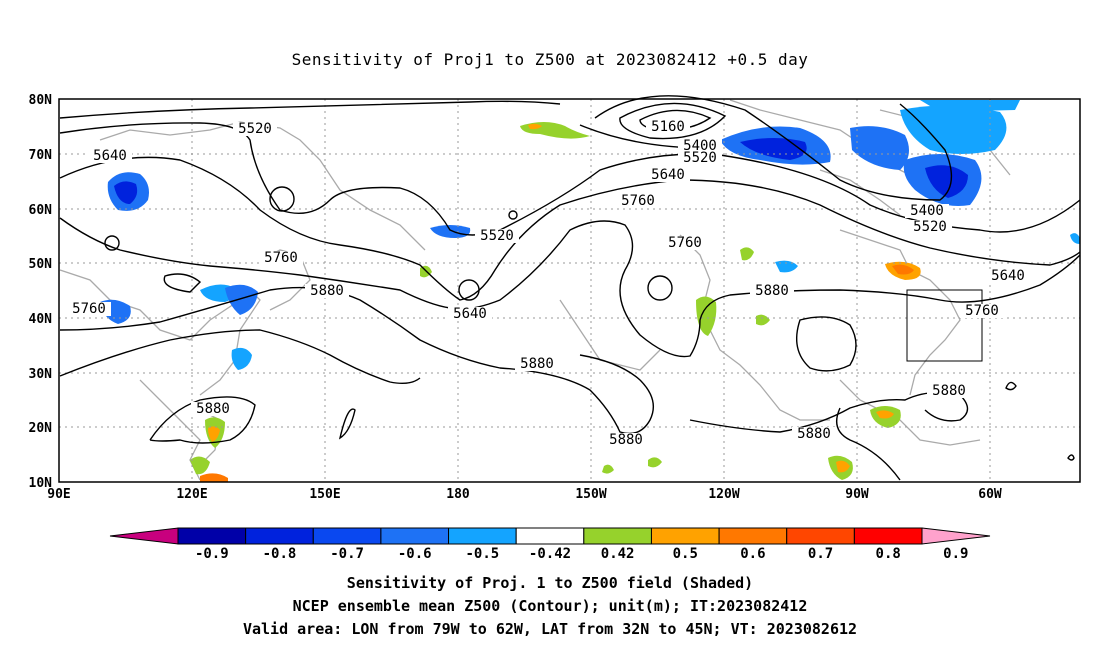 The height and width of the screenshot is (650, 1100). I want to click on colorbar-tick-label: -0.7, so click(347, 554).